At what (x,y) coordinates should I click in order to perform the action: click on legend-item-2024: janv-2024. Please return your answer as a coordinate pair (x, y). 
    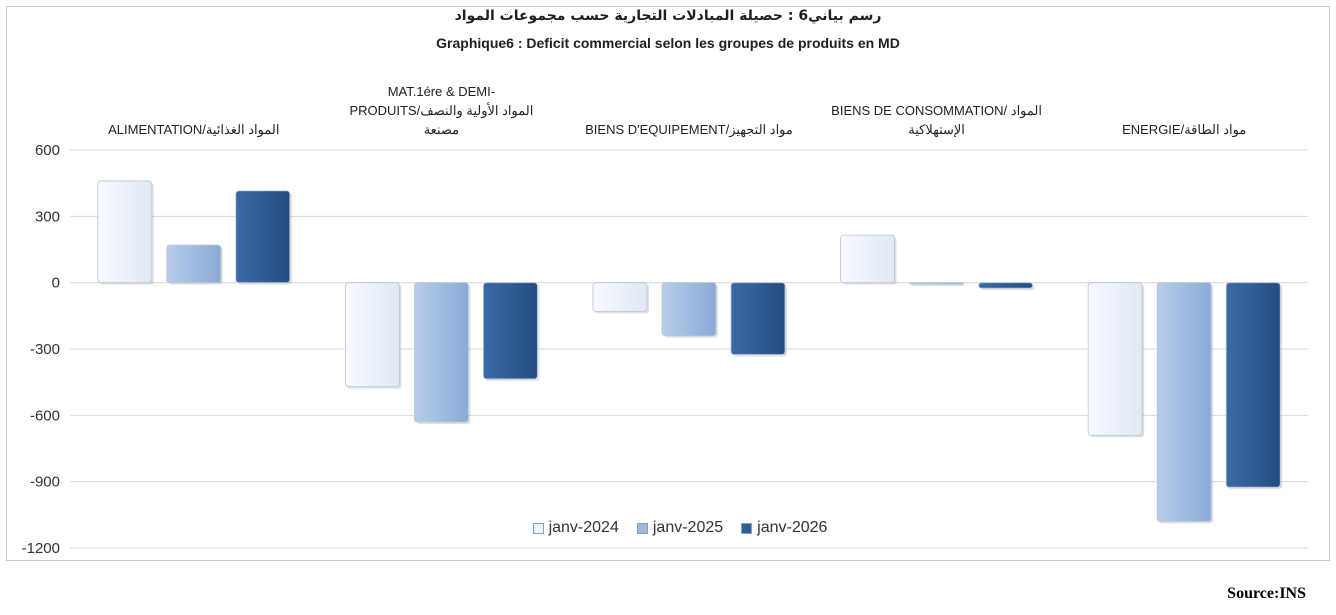
    Looking at the image, I should click on (575, 528).